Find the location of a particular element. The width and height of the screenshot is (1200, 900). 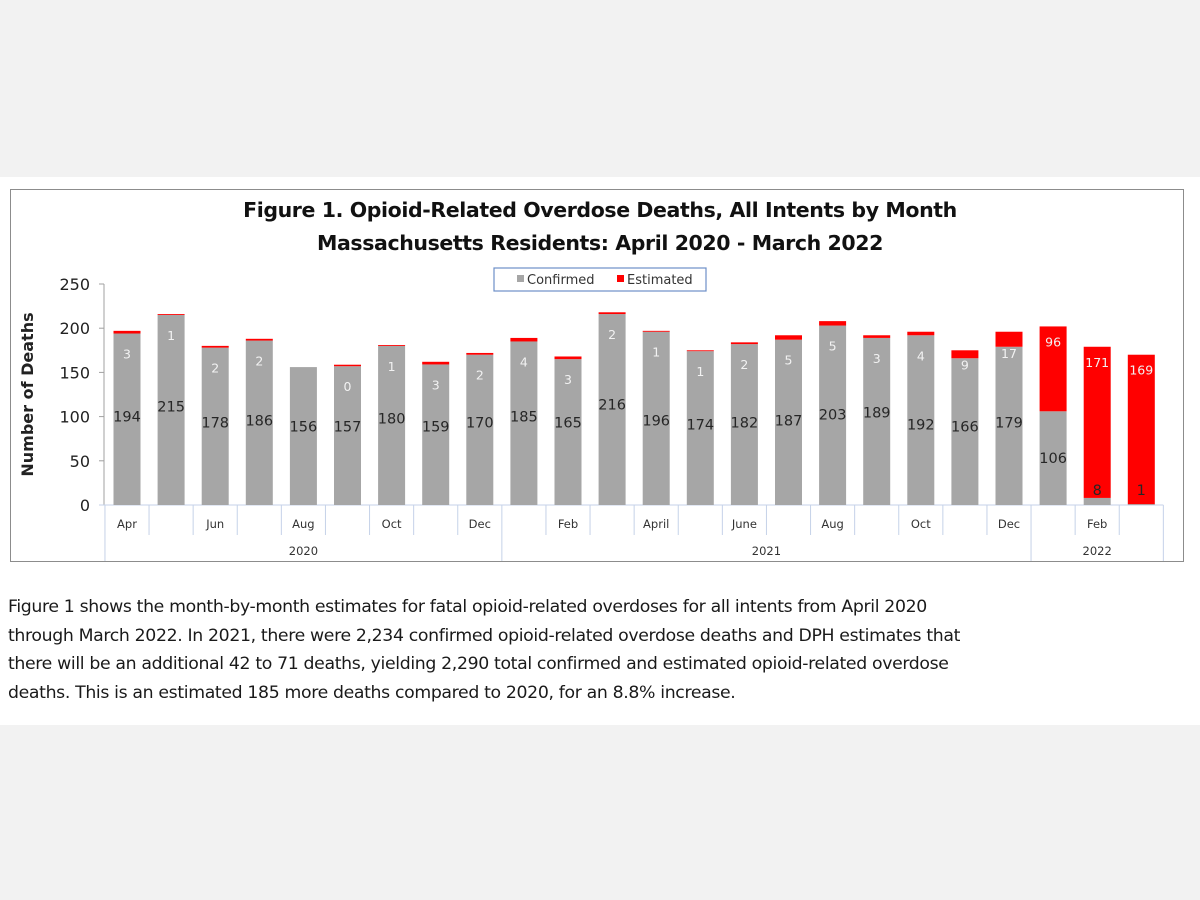

y-axis-title: Number of Deaths is located at coordinates (27, 394).